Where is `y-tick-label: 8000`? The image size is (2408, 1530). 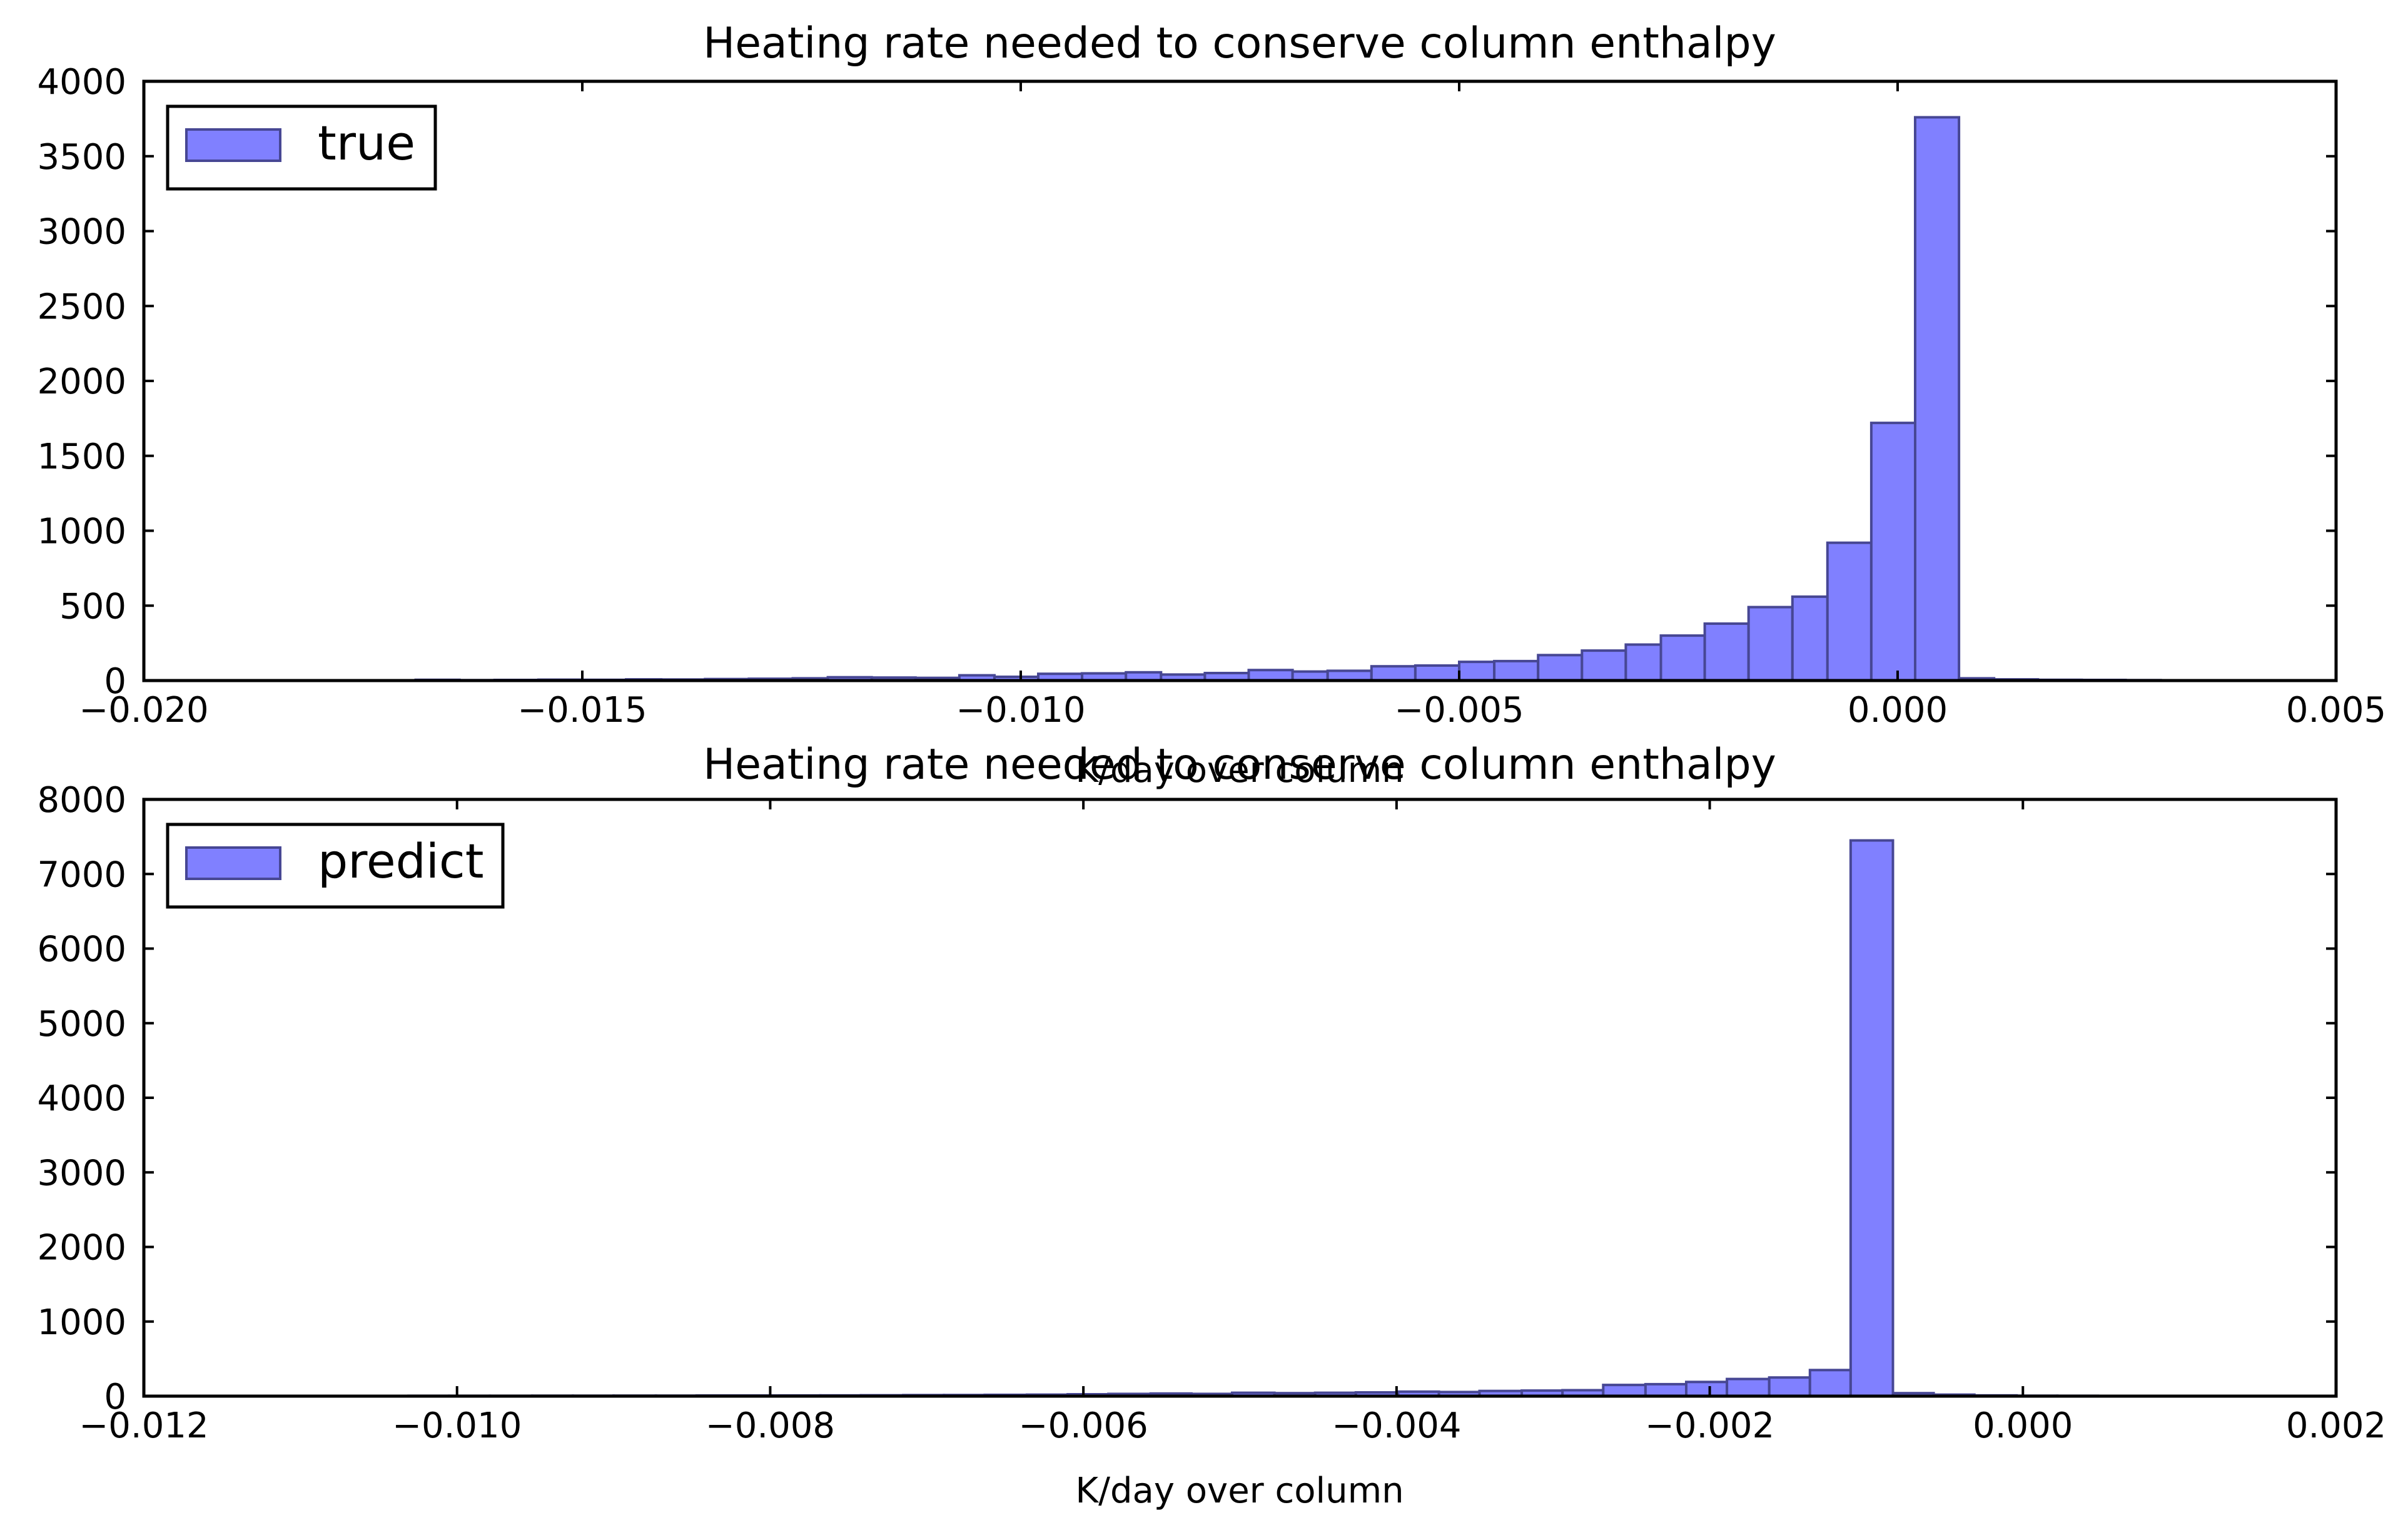 y-tick-label: 8000 is located at coordinates (81, 801).